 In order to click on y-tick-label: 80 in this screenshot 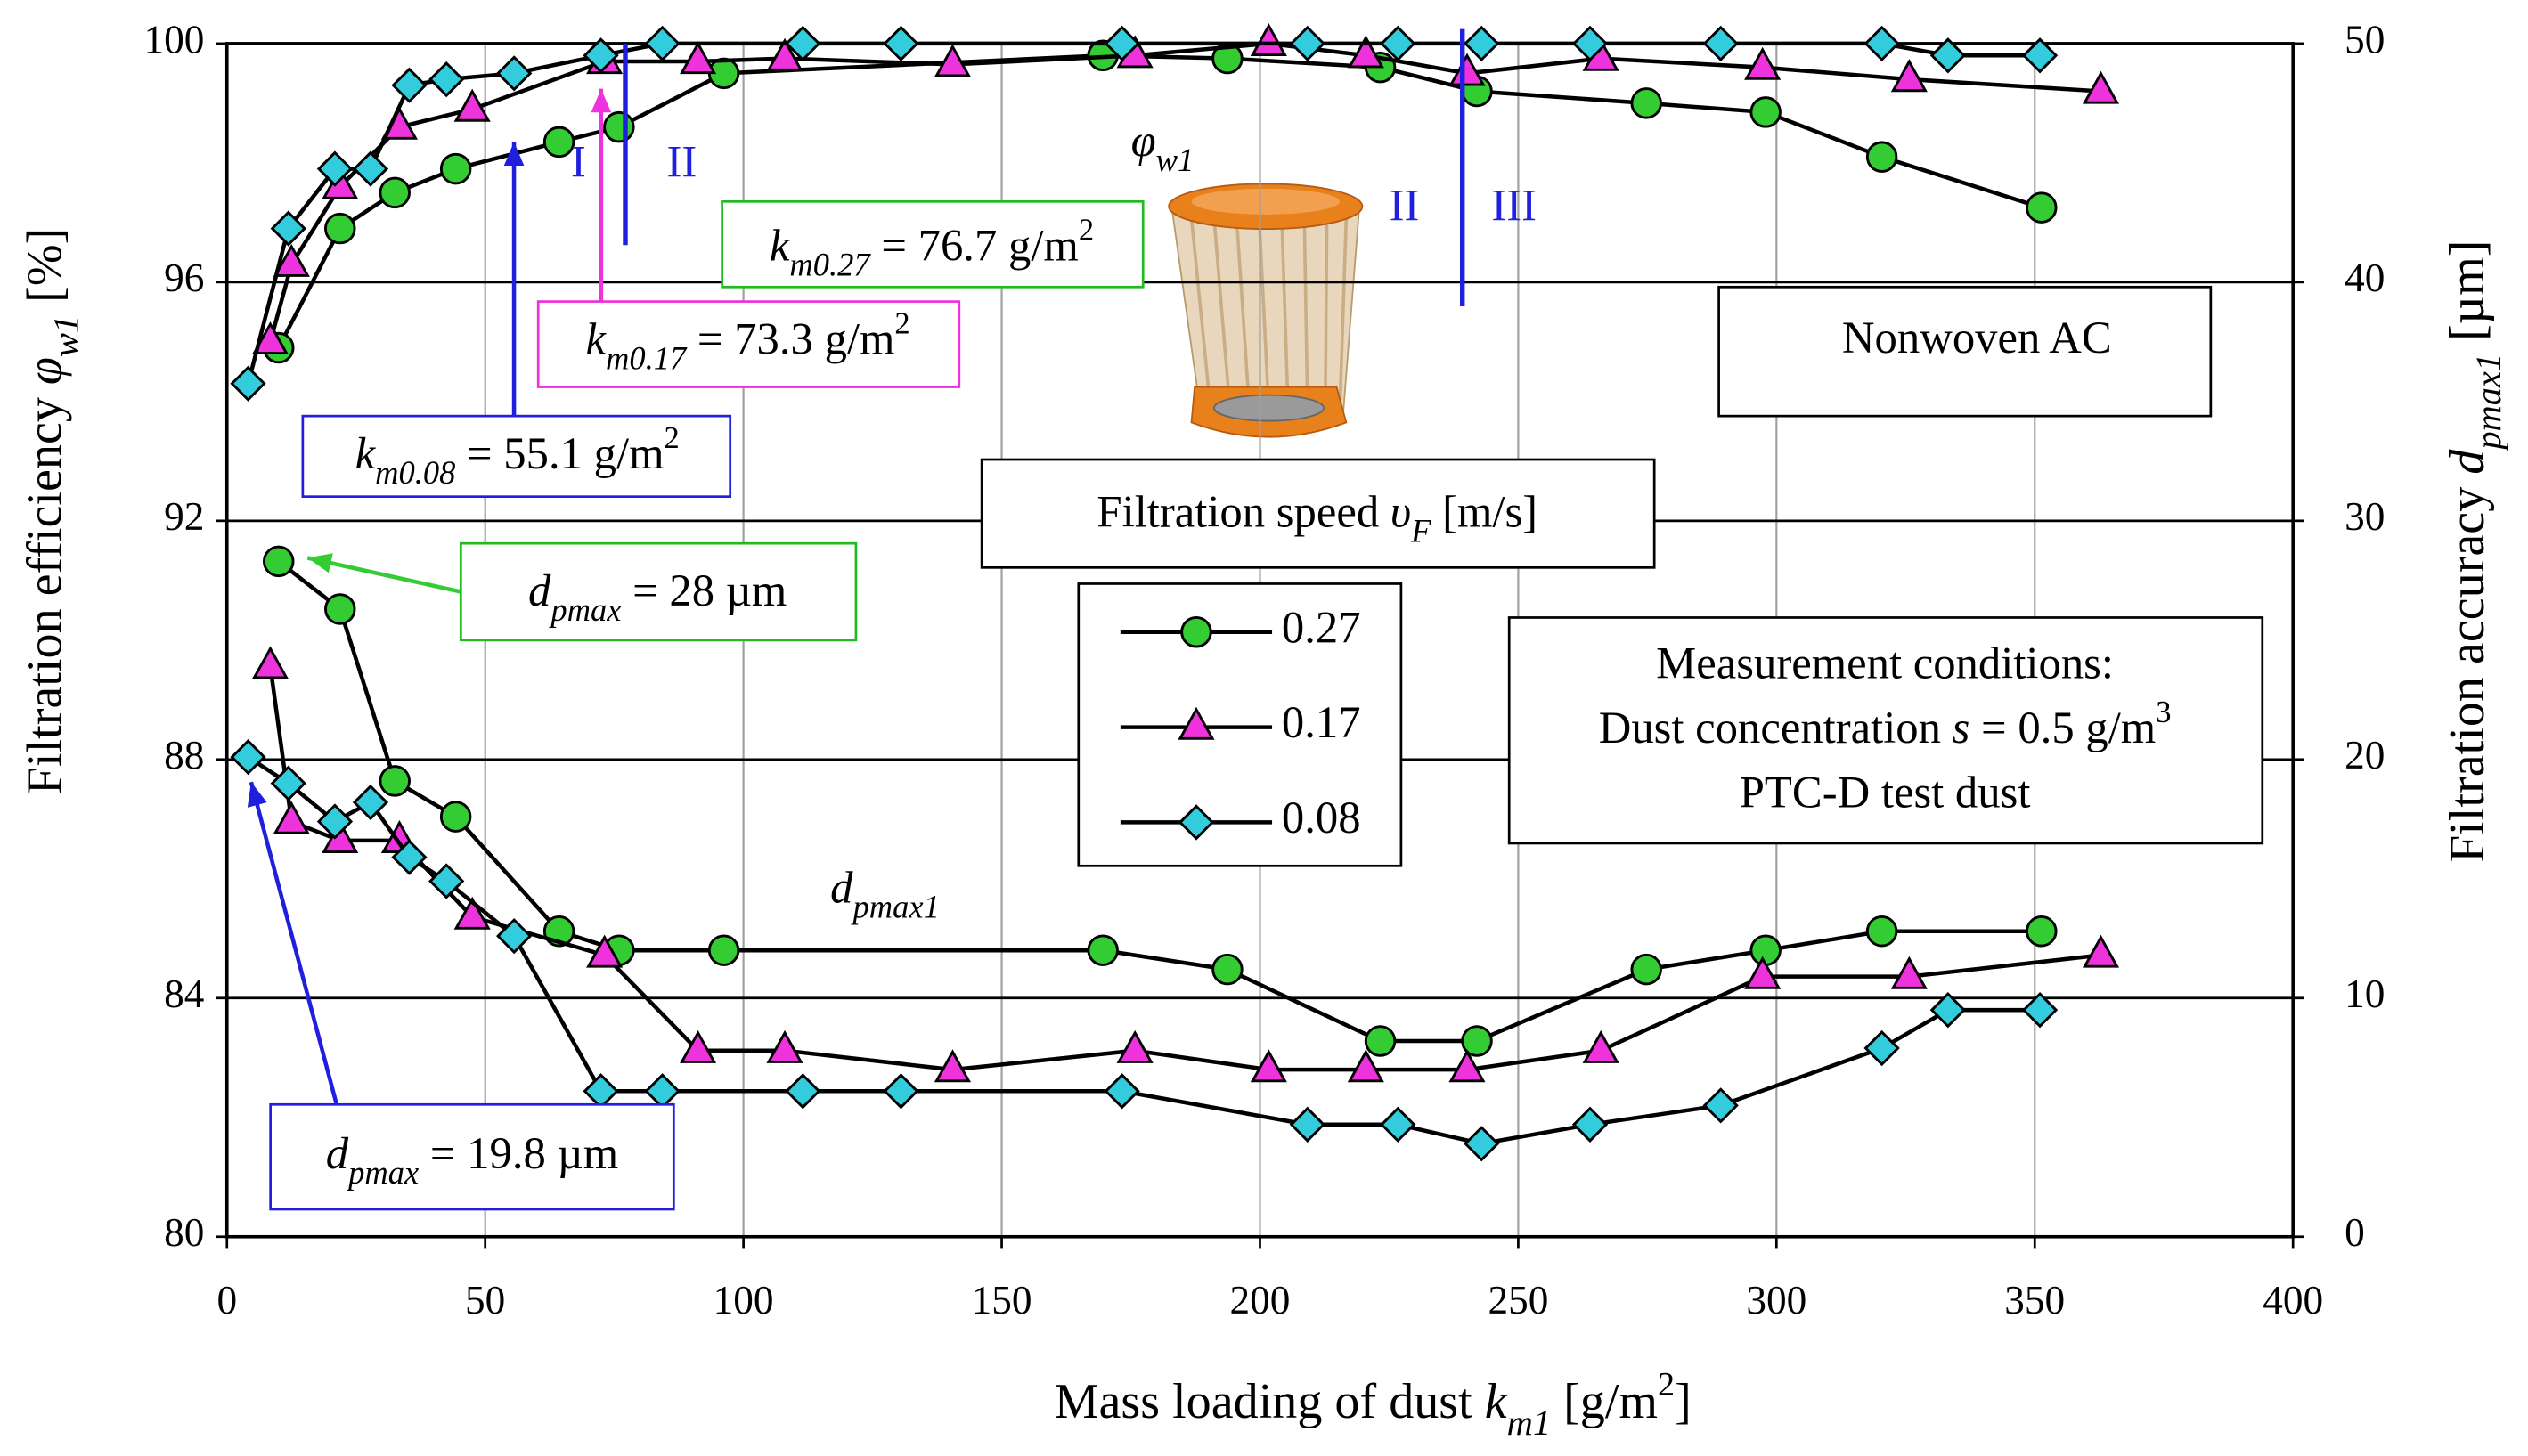, I will do `click(184, 1232)`.